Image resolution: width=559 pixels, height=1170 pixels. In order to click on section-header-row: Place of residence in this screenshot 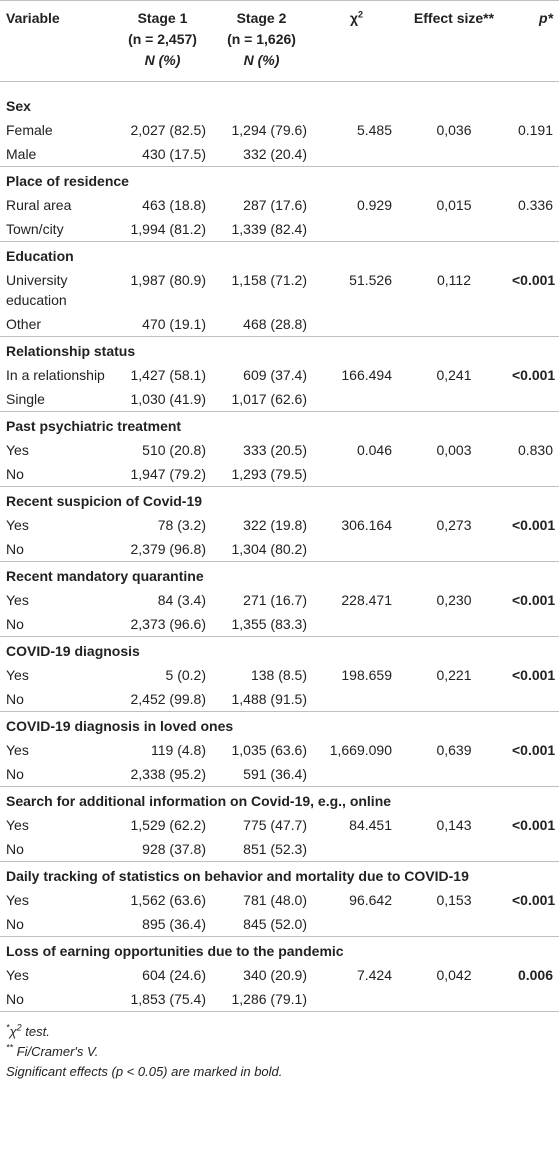, I will do `click(279, 179)`.